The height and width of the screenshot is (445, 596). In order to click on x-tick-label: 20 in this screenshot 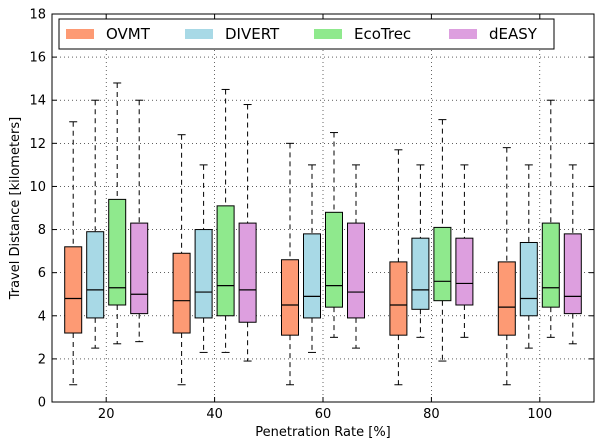, I will do `click(106, 414)`.